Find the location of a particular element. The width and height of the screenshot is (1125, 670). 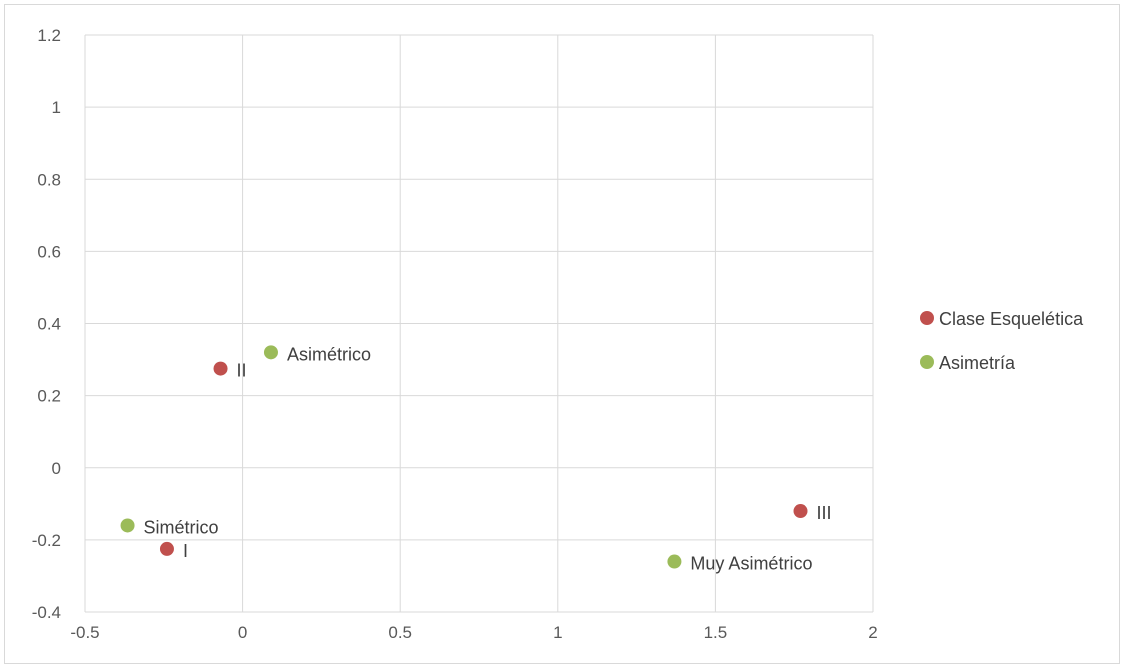

data-label: III is located at coordinates (824, 513).